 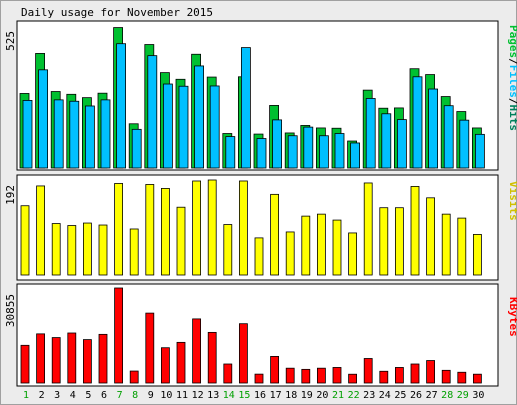 What do you see at coordinates (512, 201) in the screenshot?
I see `legend-item-visits: Visits` at bounding box center [512, 201].